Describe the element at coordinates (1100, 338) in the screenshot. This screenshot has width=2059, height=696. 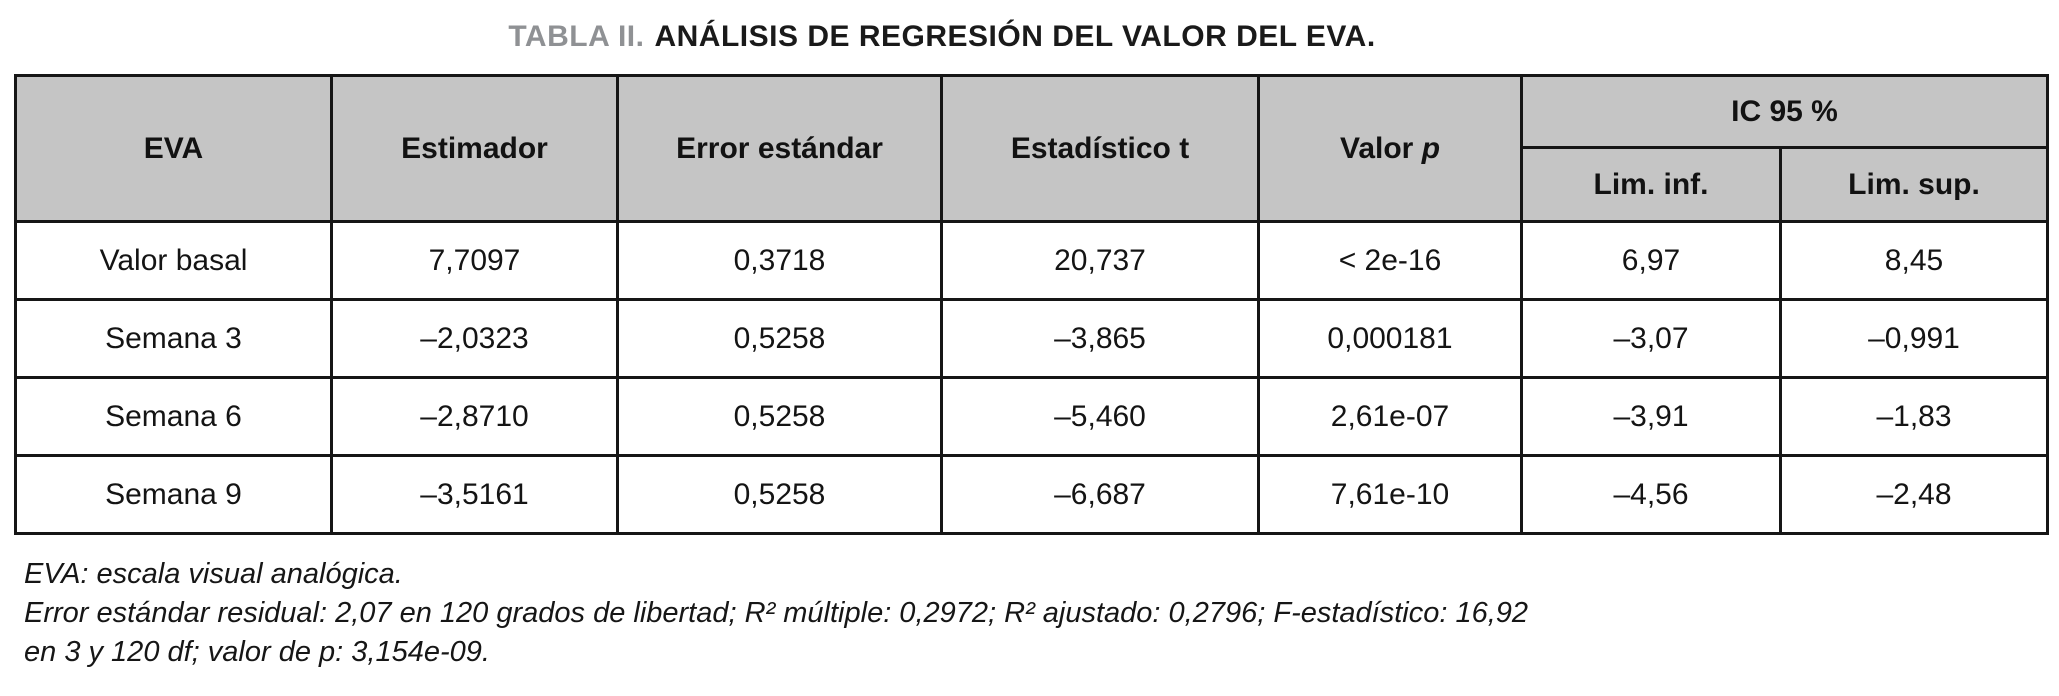
I see `data-cell: –3,865` at that location.